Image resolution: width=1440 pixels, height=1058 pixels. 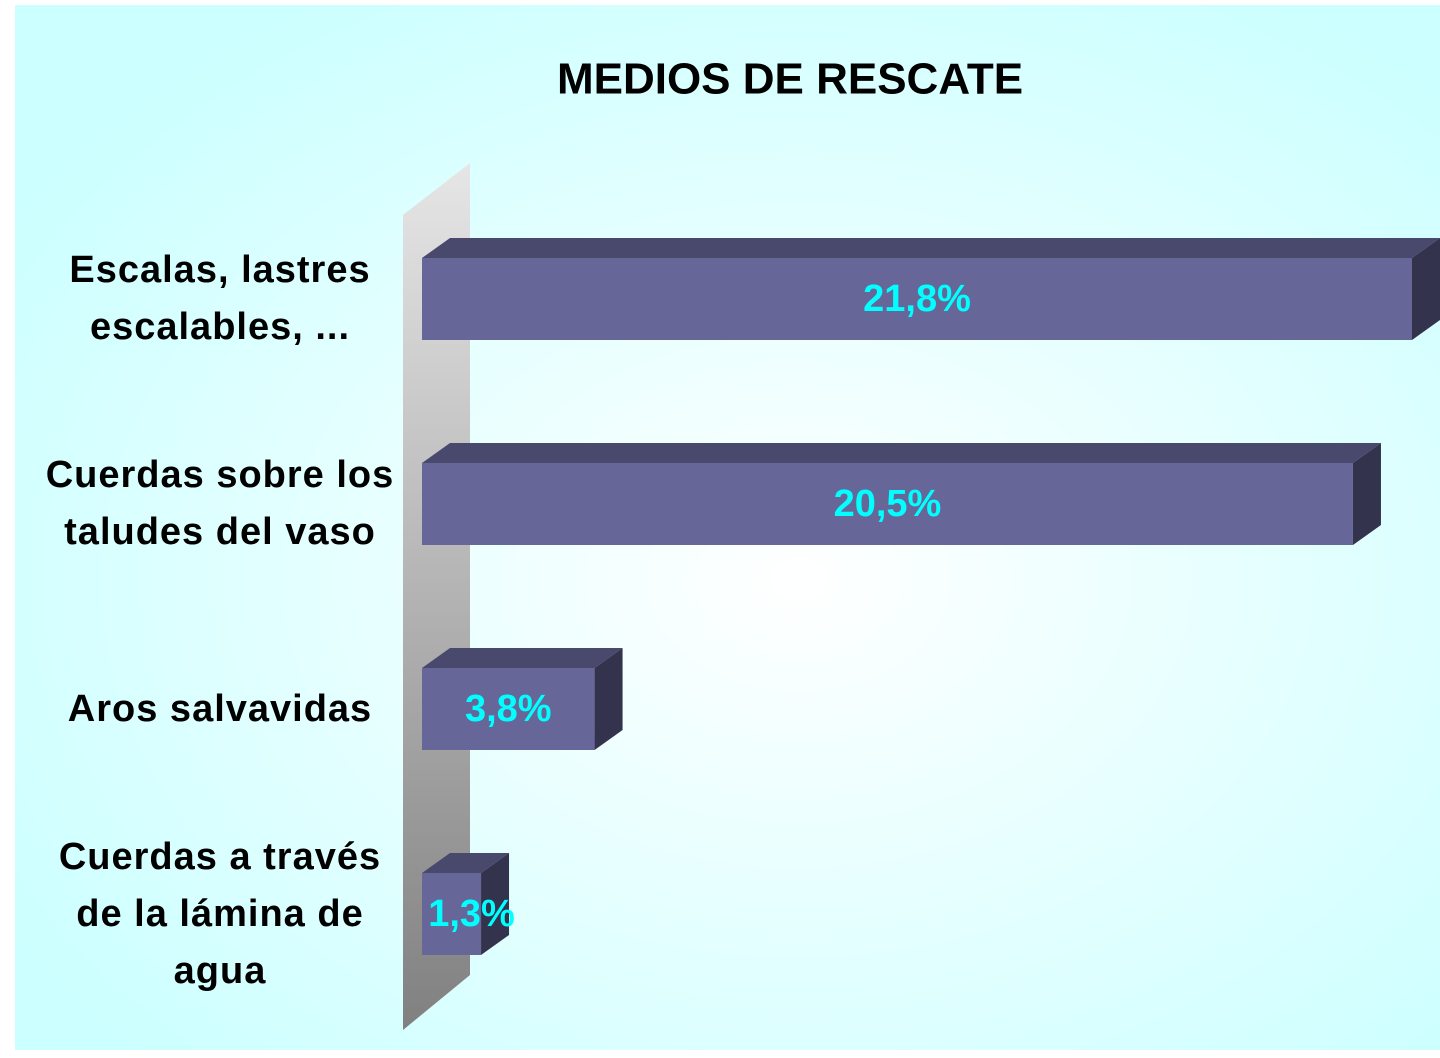 What do you see at coordinates (436, 596) in the screenshot?
I see `back-wall` at bounding box center [436, 596].